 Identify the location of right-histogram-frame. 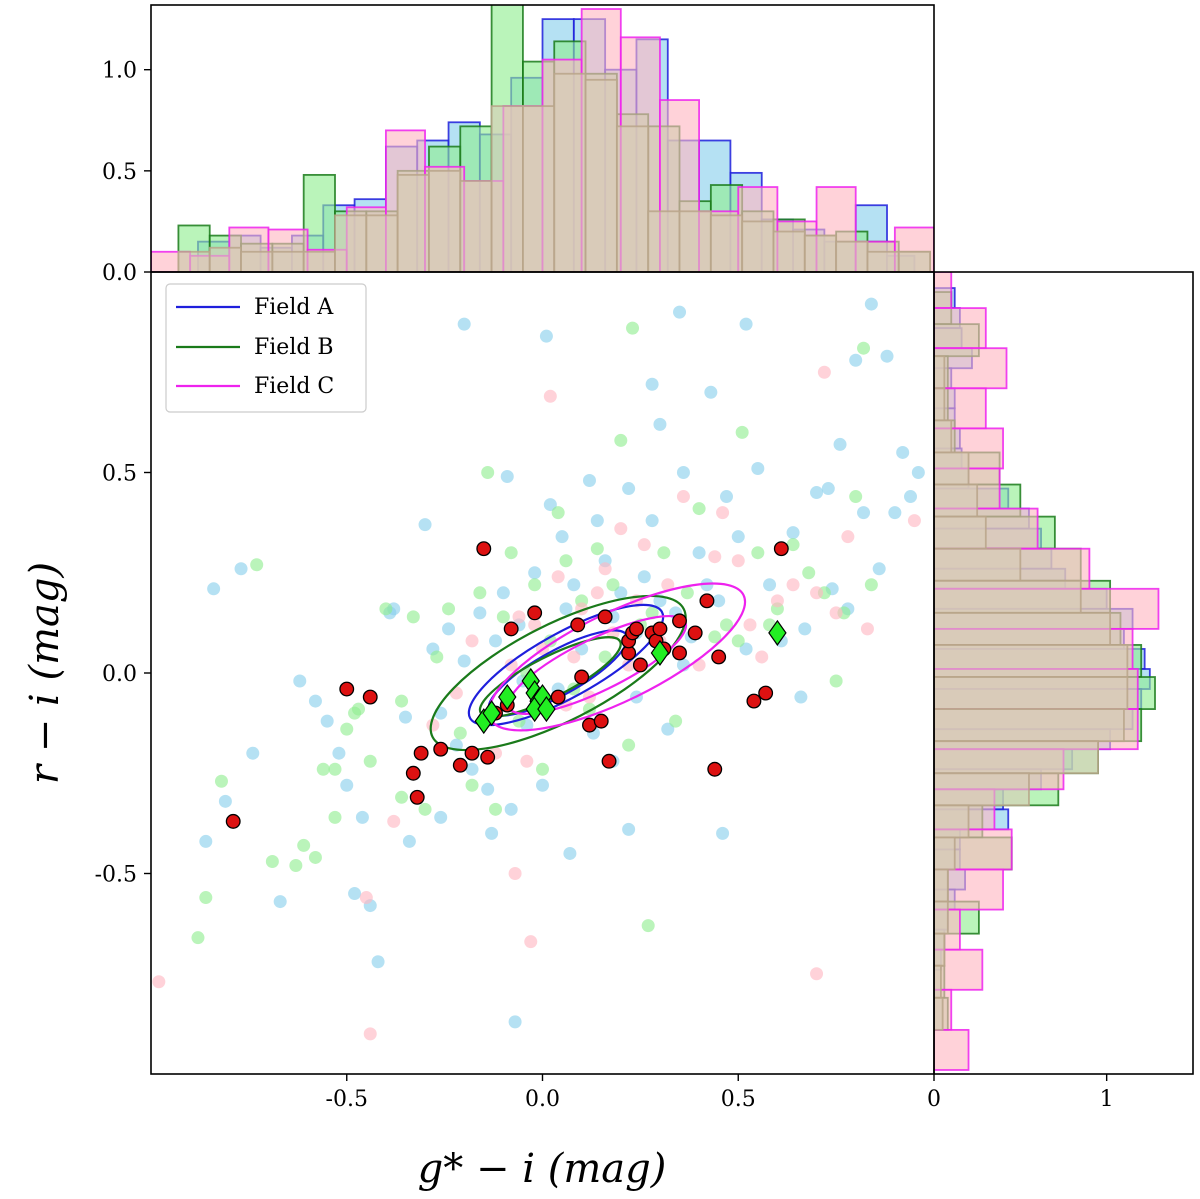
(1063, 673).